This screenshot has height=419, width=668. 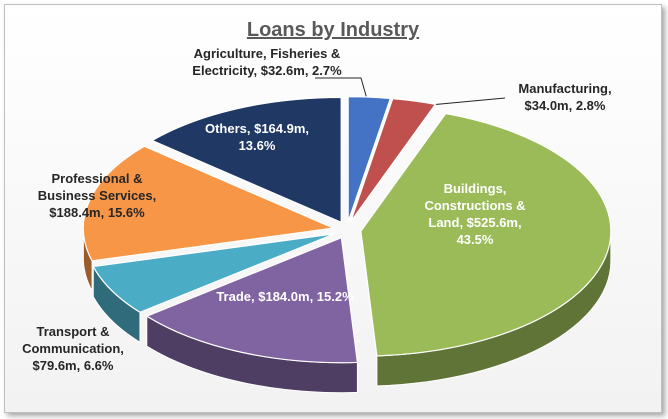 I want to click on label-part: Buildings, Constructions & Land, so click(x=475, y=205).